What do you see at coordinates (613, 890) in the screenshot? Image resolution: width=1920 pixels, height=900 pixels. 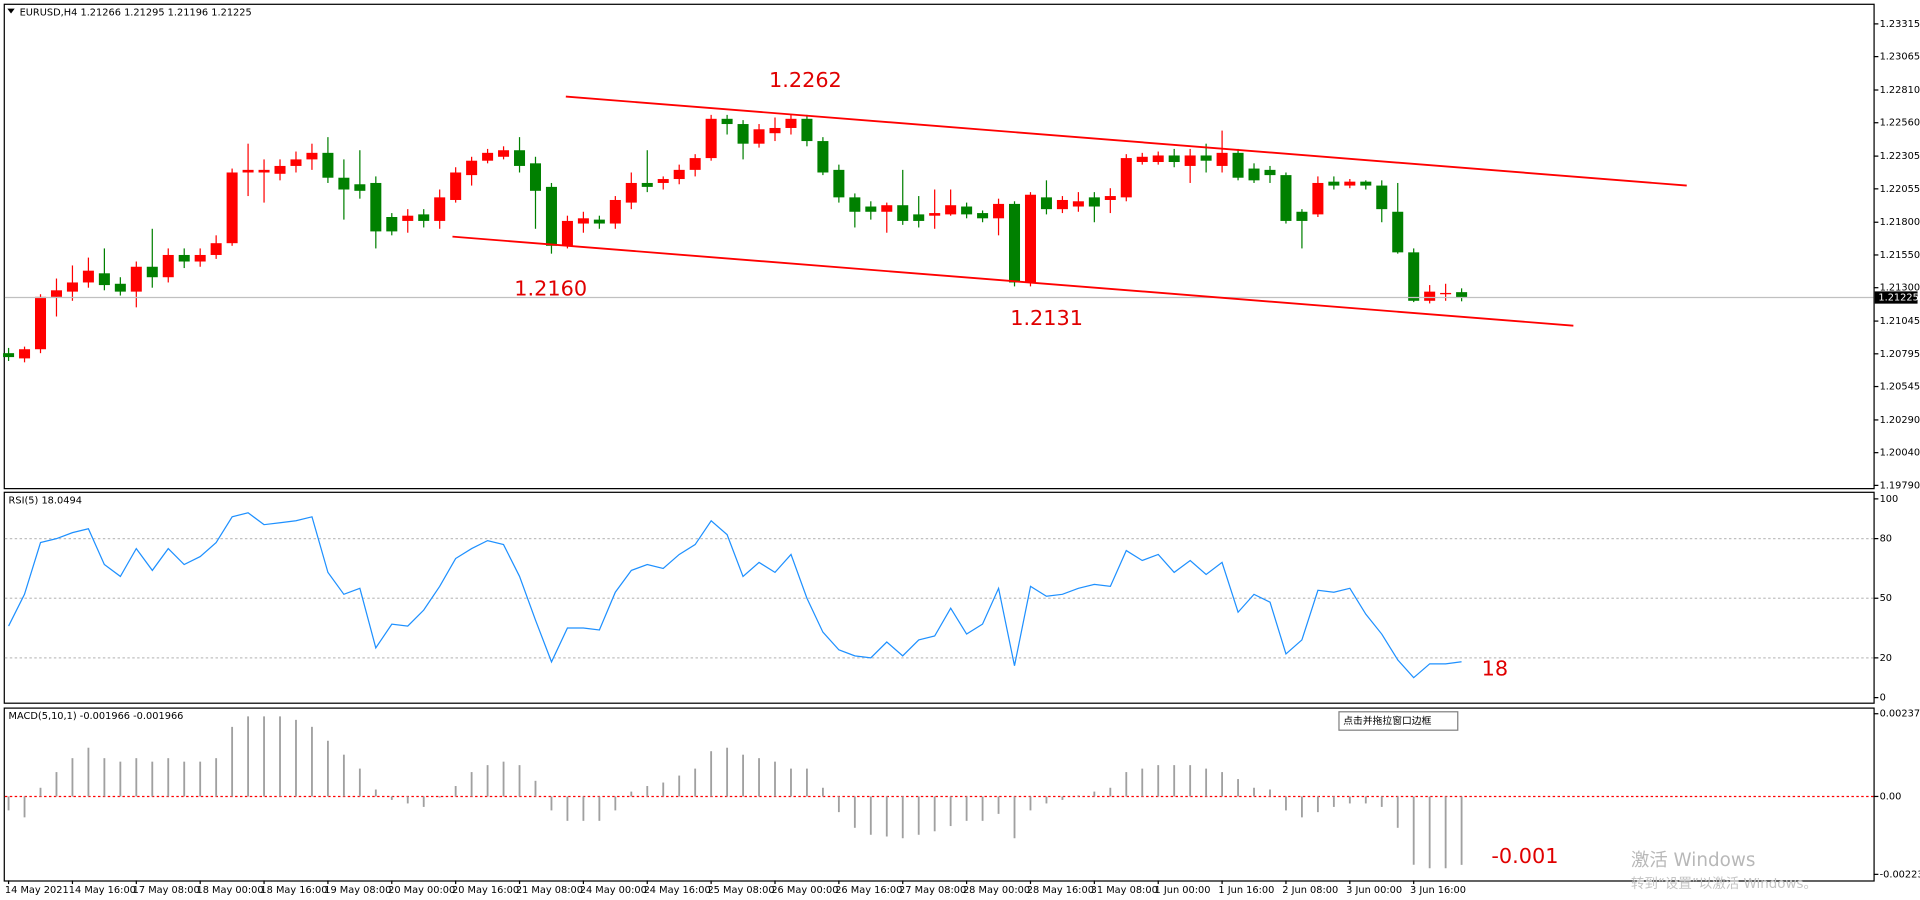 I see `x-tick-label: 24 May 00:00` at bounding box center [613, 890].